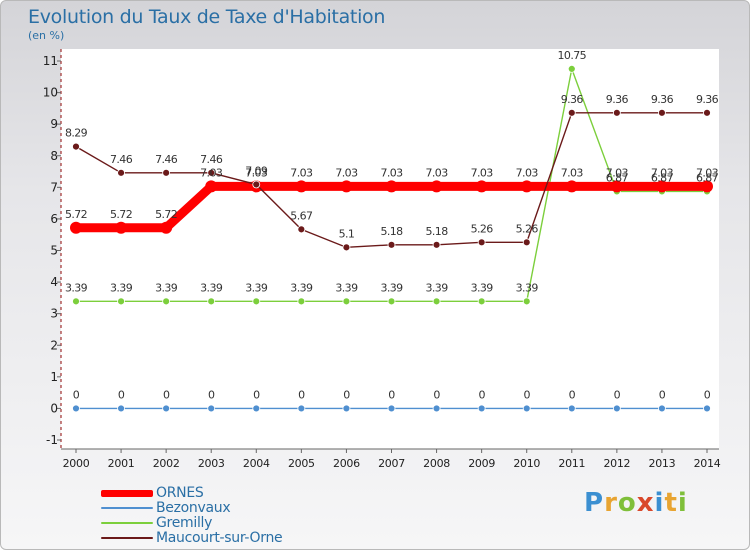  What do you see at coordinates (50, 93) in the screenshot?
I see `y-tick-label: 10` at bounding box center [50, 93].